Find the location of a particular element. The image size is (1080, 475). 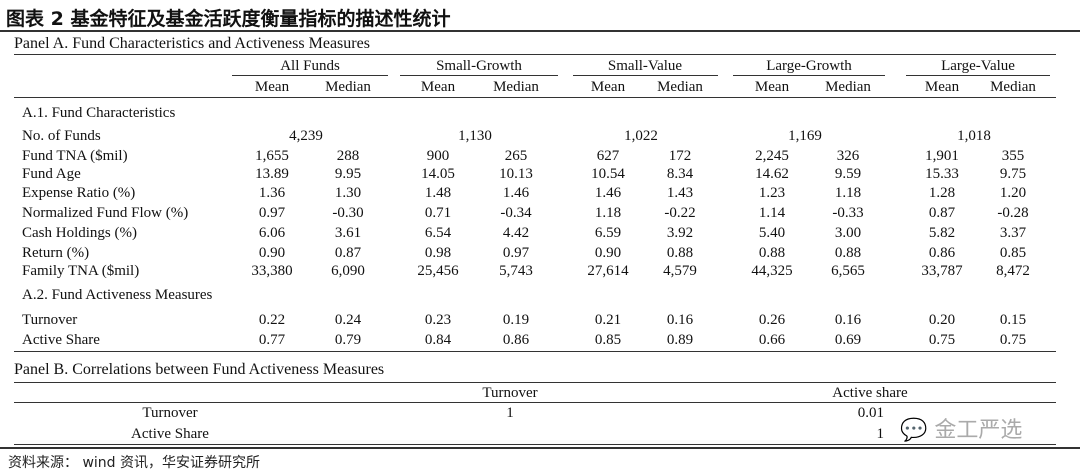

figure-title: 图表 2 基金特征及基金活跃度衡量指标的描述性统计 is located at coordinates (228, 19).